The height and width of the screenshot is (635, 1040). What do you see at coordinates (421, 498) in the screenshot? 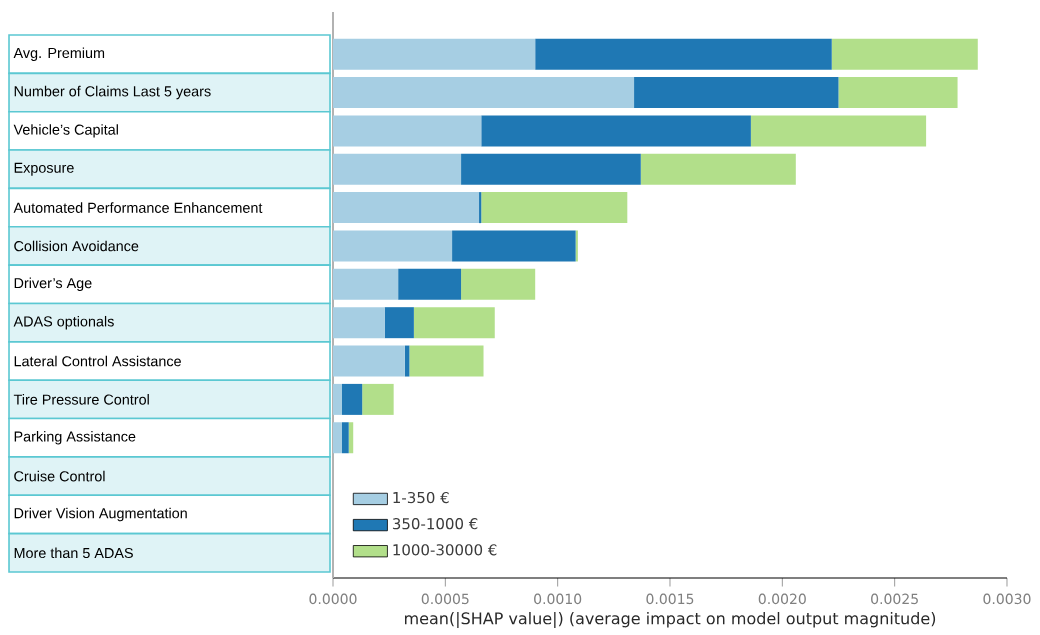
I see `legend-label: 1-350 €` at bounding box center [421, 498].